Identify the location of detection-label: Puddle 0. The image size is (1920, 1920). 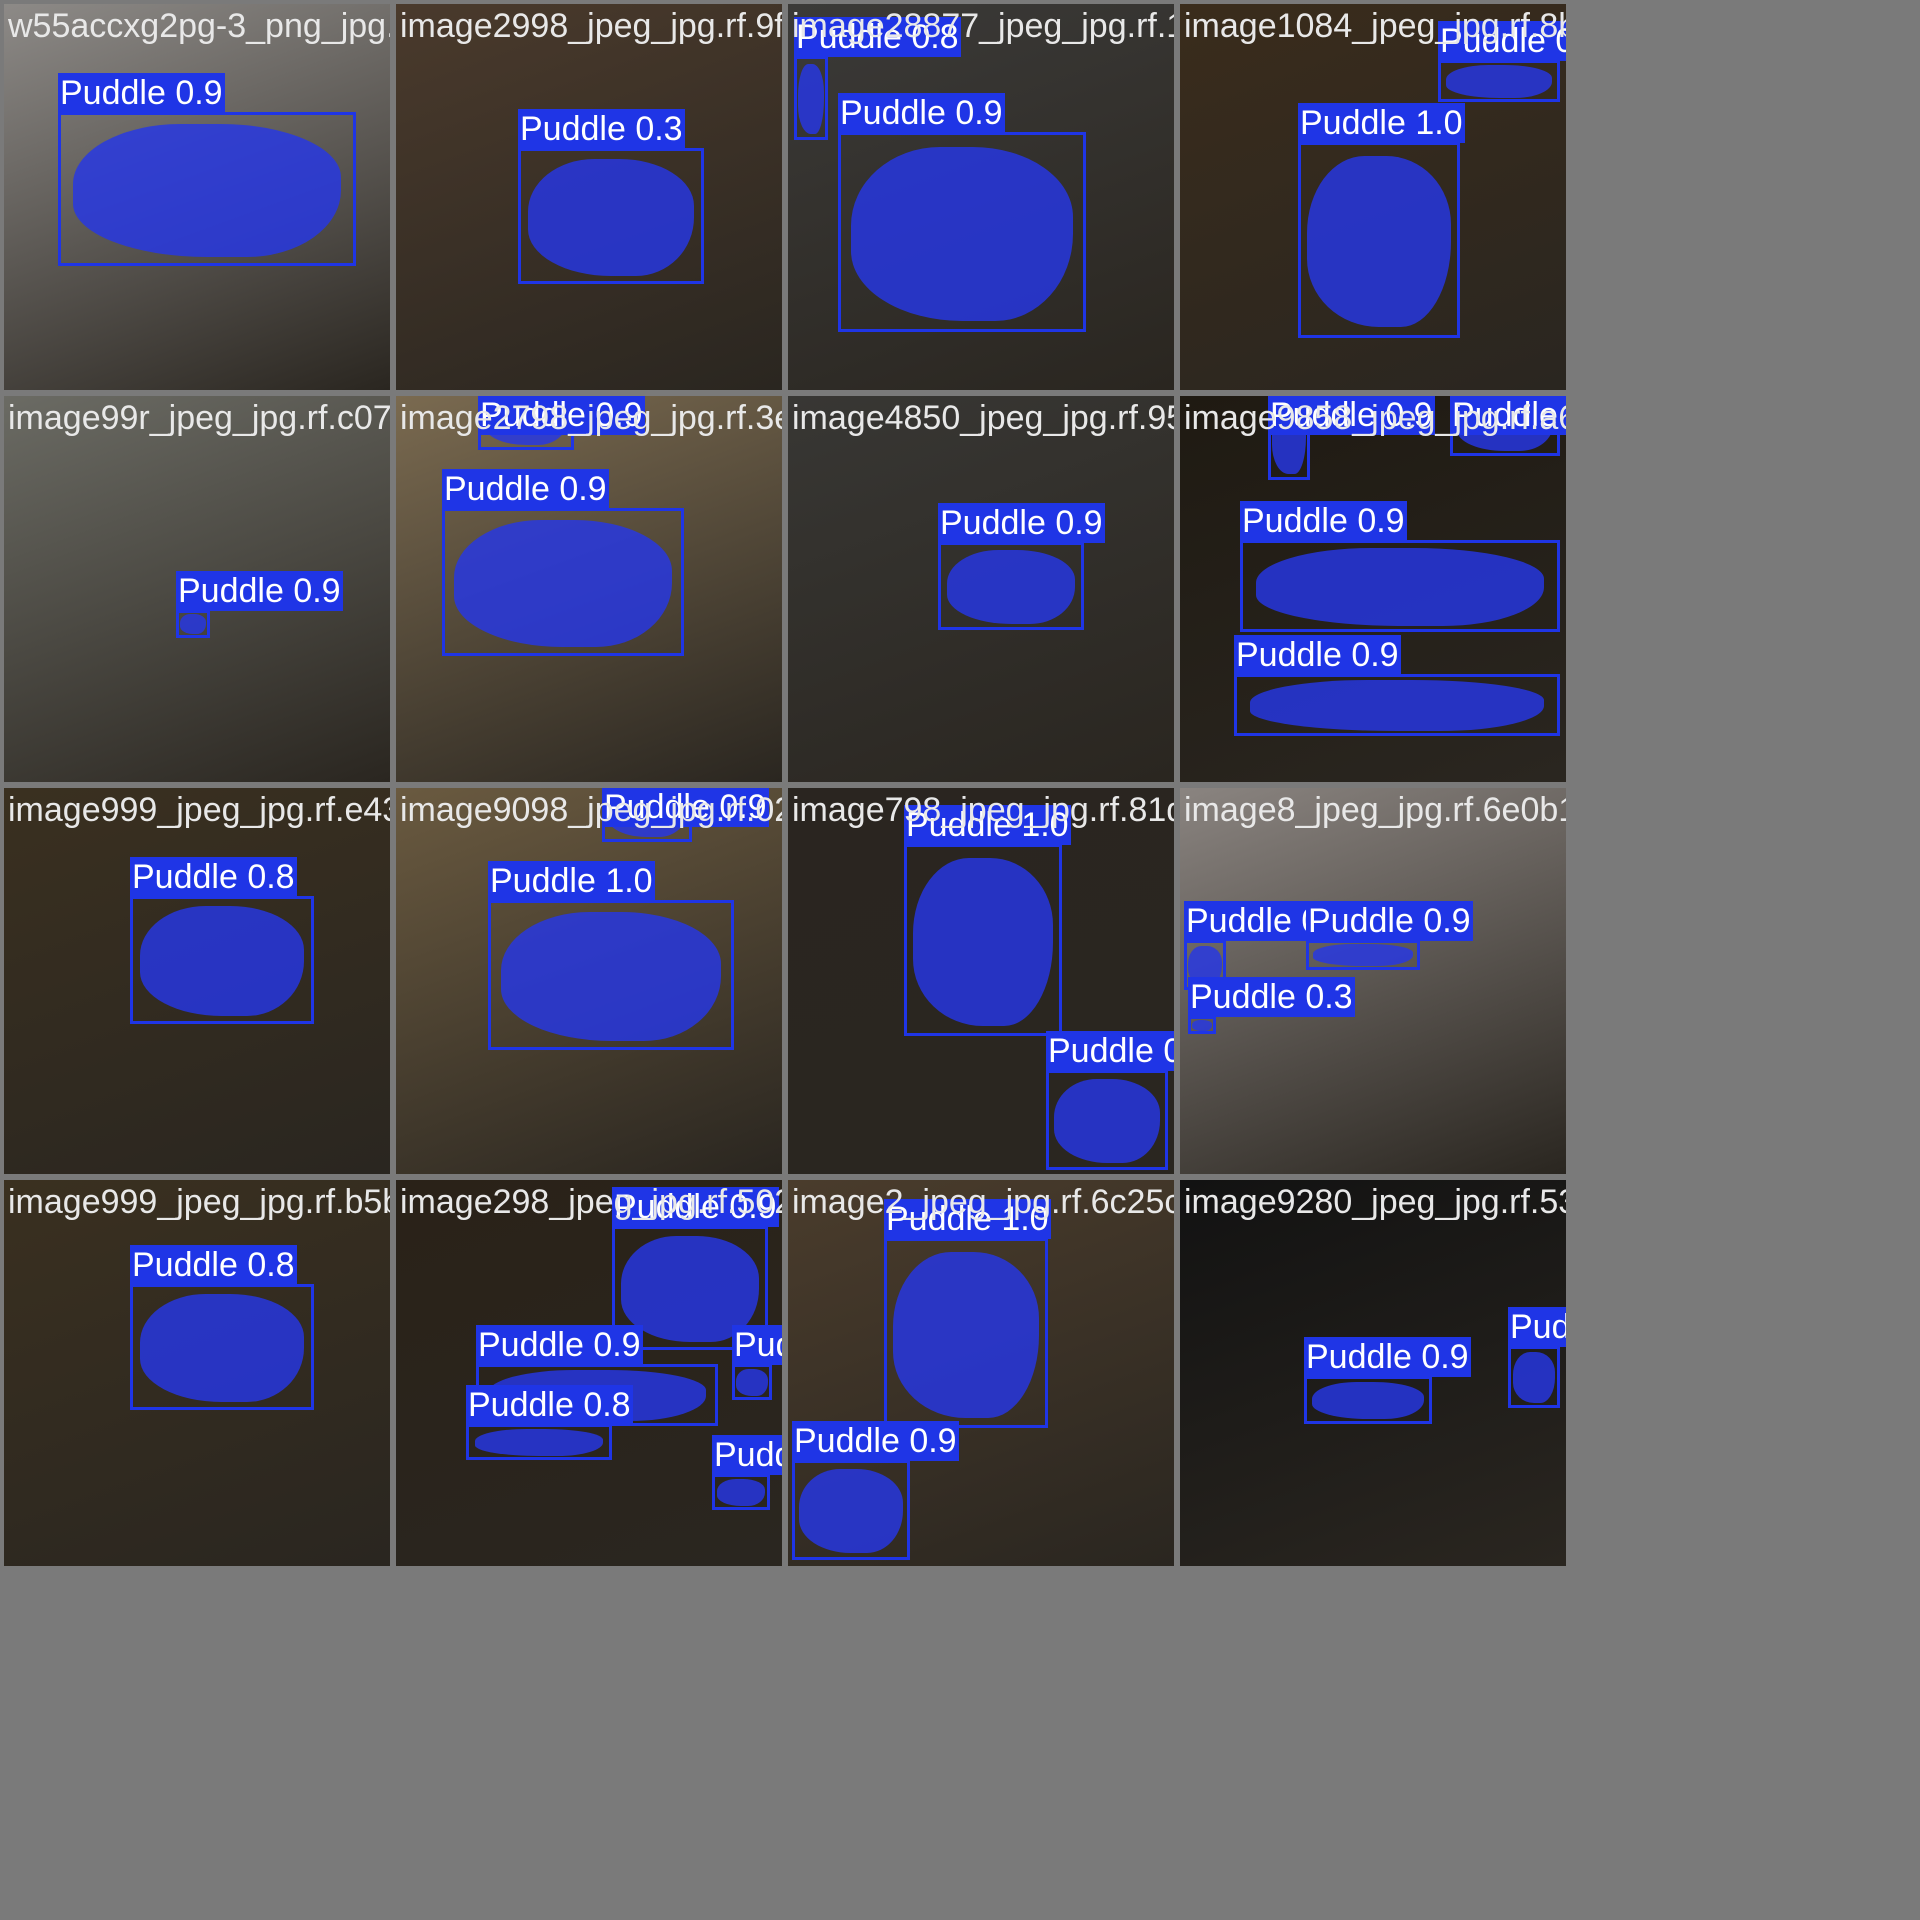
(1253, 921).